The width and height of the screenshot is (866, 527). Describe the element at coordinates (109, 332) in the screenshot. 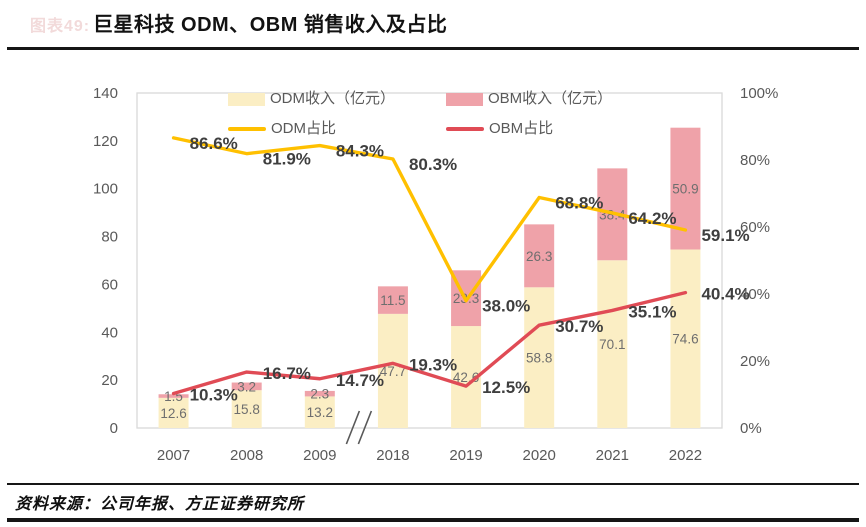

I see `left-axis-tick: 40` at that location.